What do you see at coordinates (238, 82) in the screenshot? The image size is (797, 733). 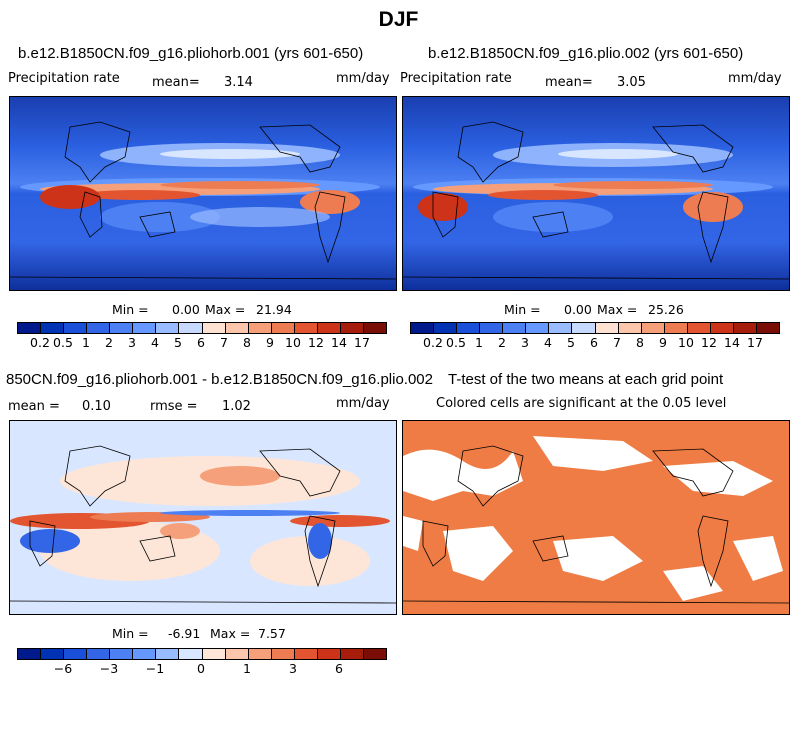 I see `mean-value-left: 3.14` at bounding box center [238, 82].